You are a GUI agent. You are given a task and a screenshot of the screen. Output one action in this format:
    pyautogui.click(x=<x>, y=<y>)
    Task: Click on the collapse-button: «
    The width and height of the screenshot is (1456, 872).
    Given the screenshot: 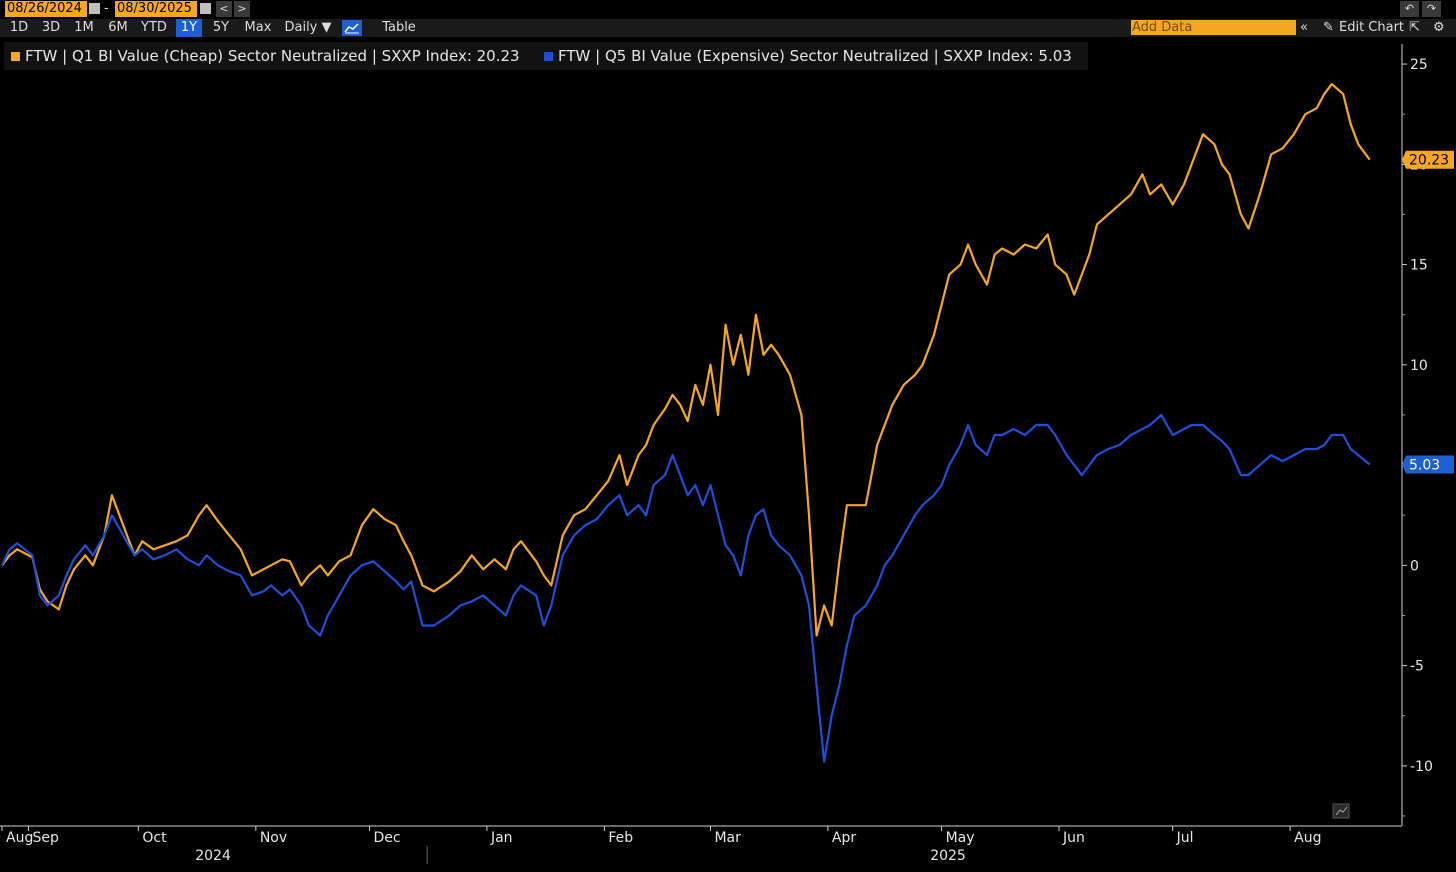 What is the action you would take?
    pyautogui.click(x=1304, y=27)
    